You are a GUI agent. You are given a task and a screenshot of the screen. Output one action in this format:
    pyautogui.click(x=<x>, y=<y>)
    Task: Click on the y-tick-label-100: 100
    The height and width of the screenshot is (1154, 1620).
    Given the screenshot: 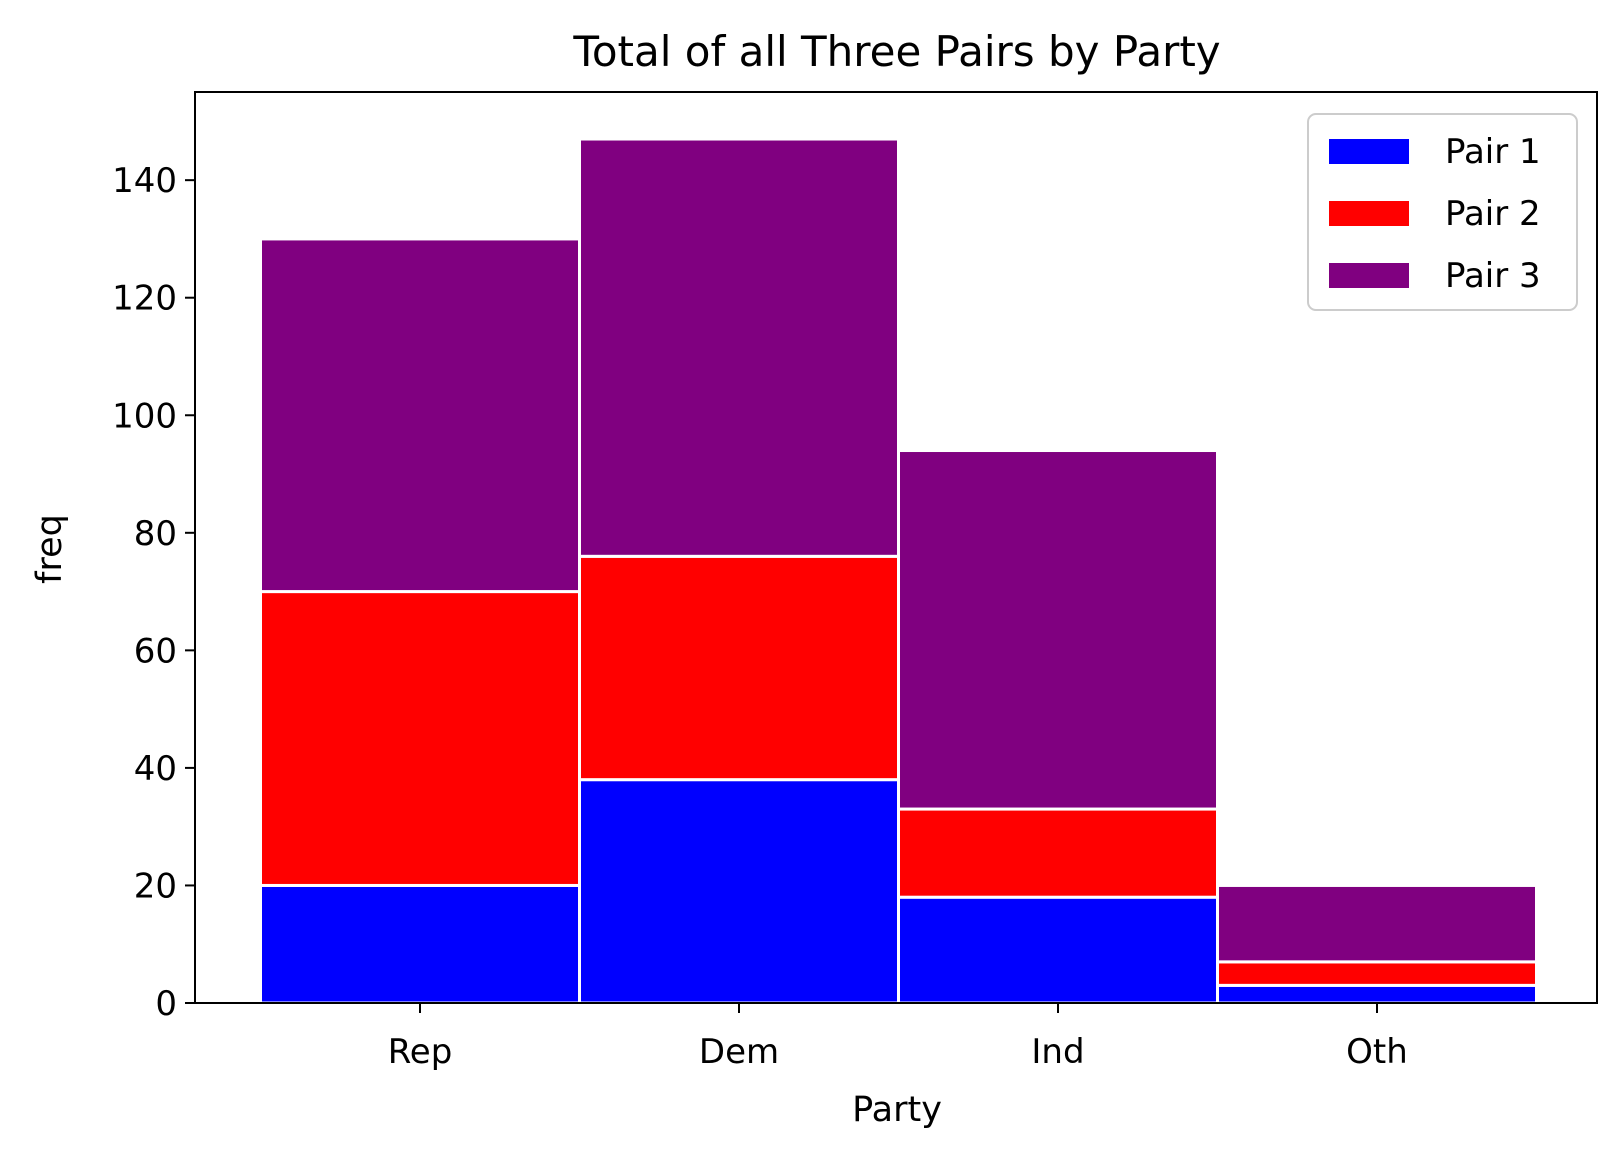 What is the action you would take?
    pyautogui.click(x=144, y=416)
    